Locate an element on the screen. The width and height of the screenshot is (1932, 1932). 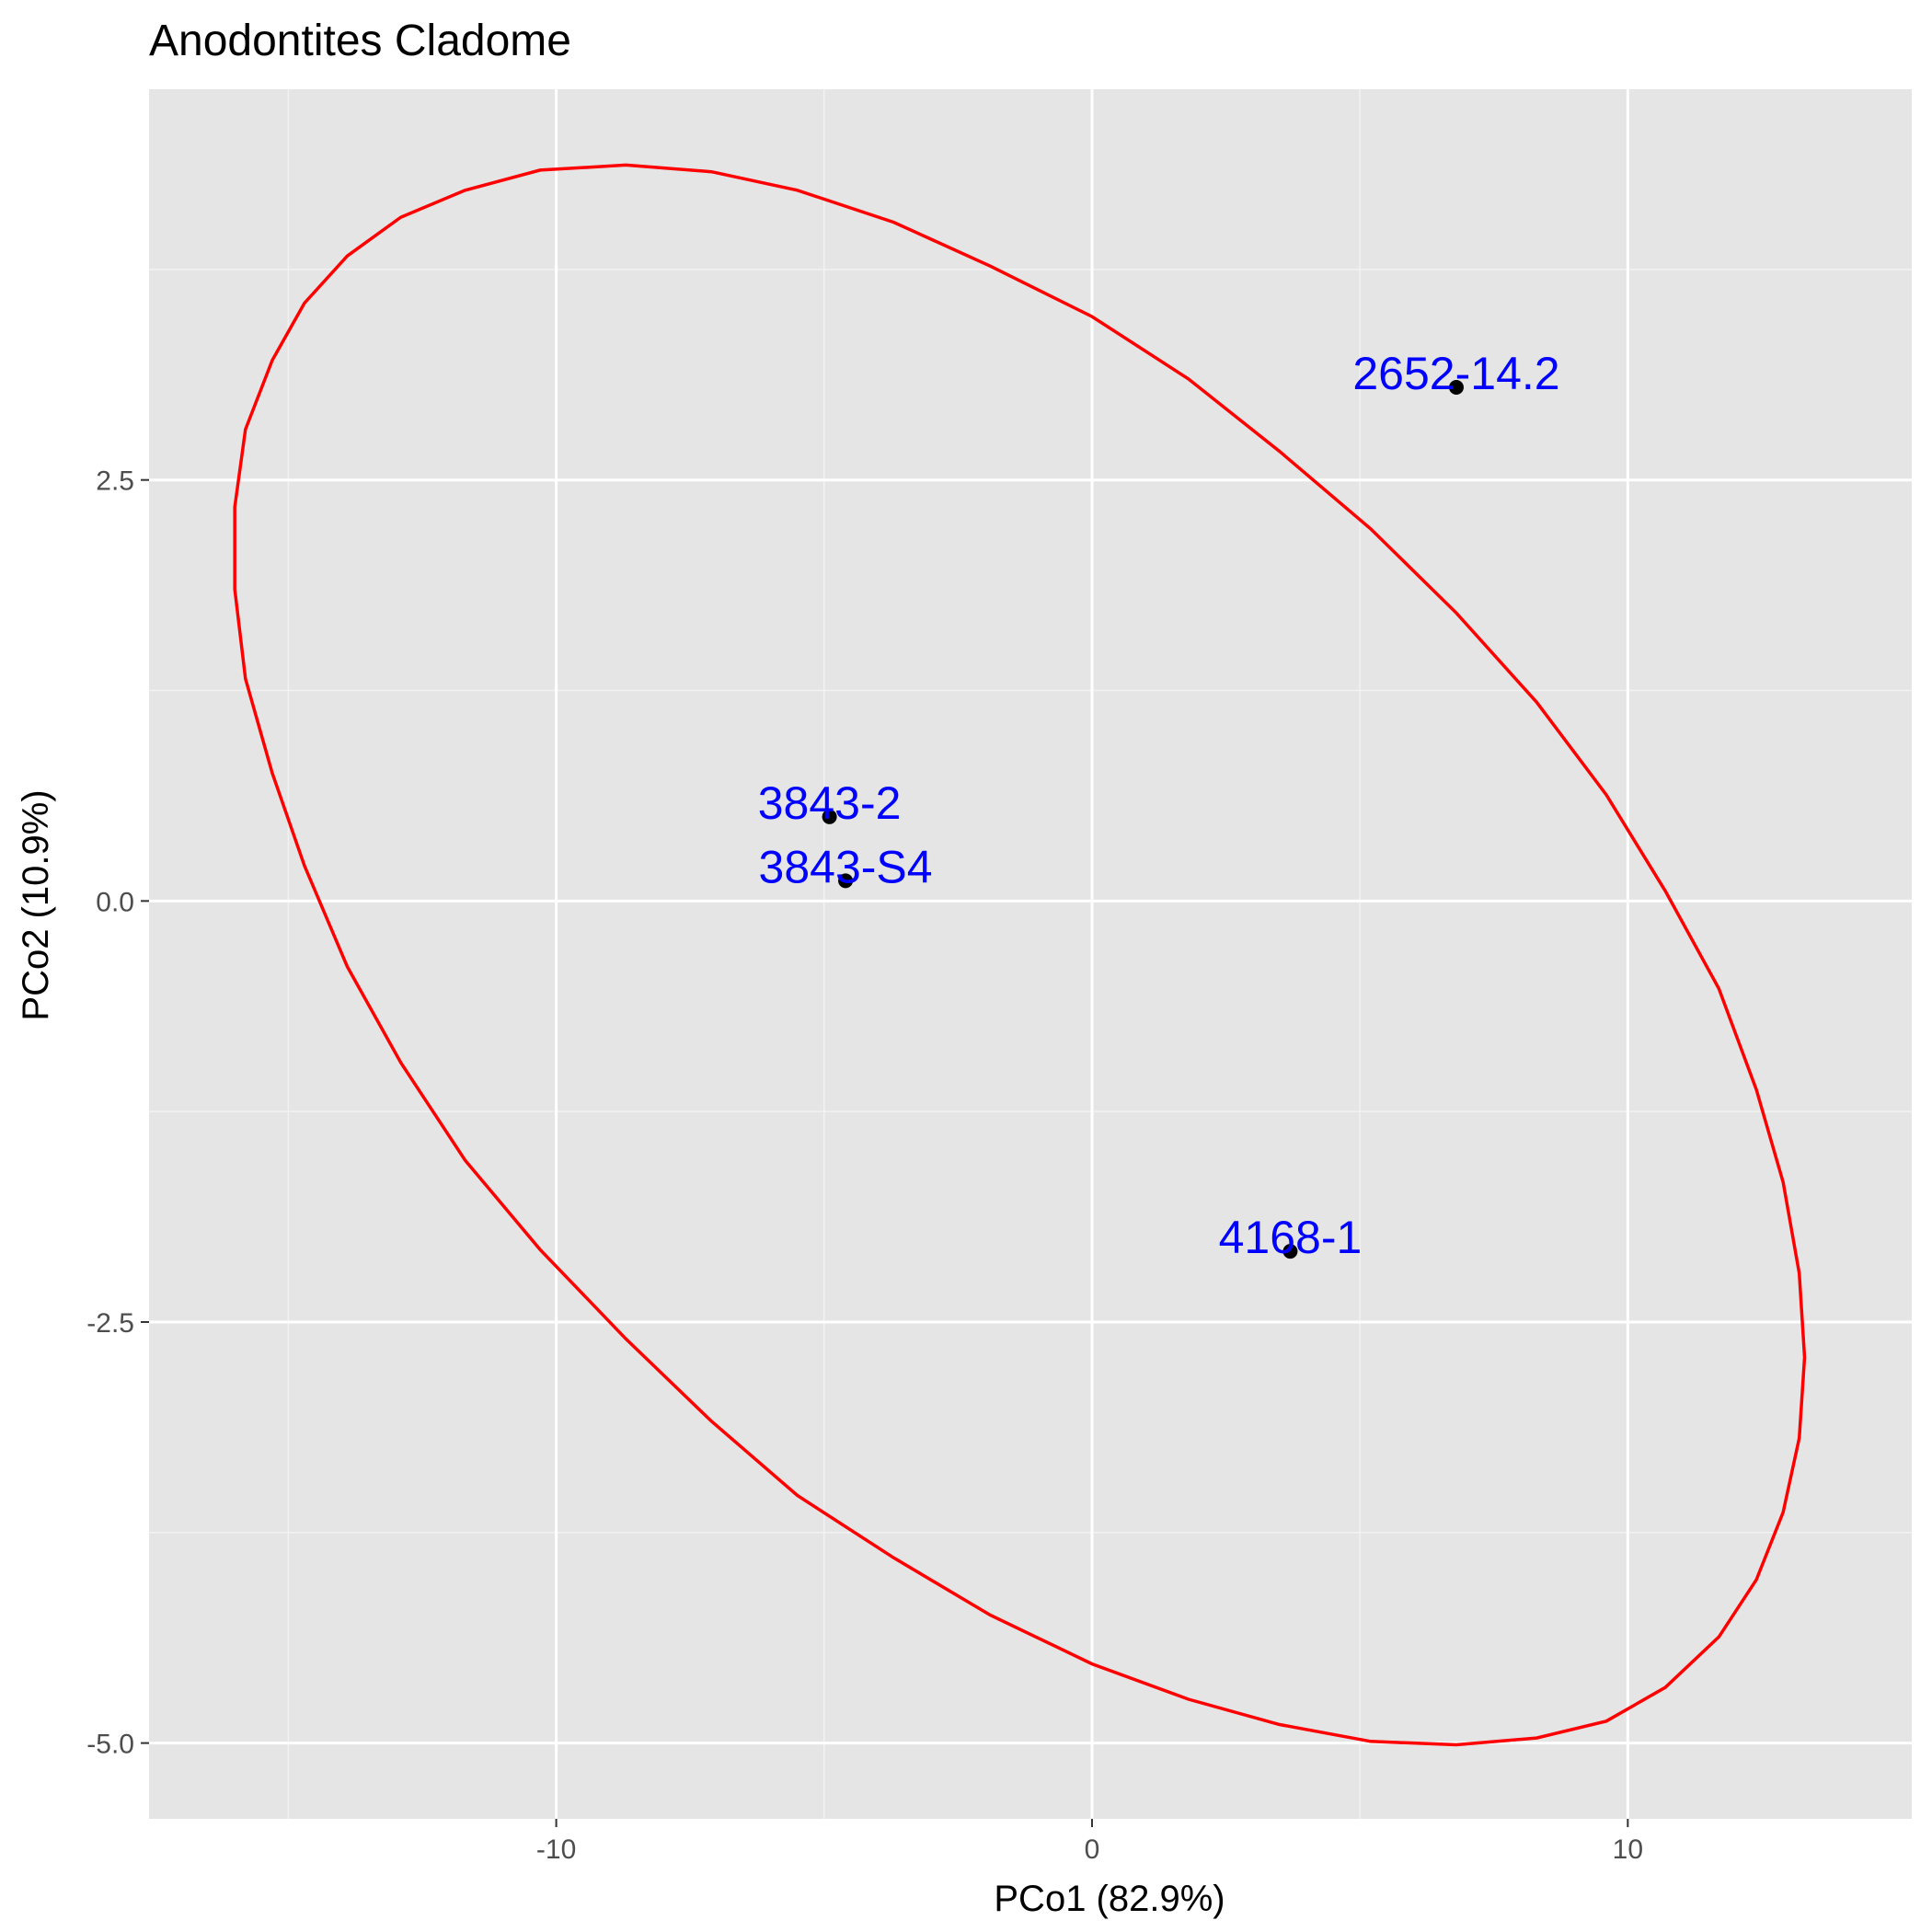
y-tick-label: 2.5 is located at coordinates (115, 481).